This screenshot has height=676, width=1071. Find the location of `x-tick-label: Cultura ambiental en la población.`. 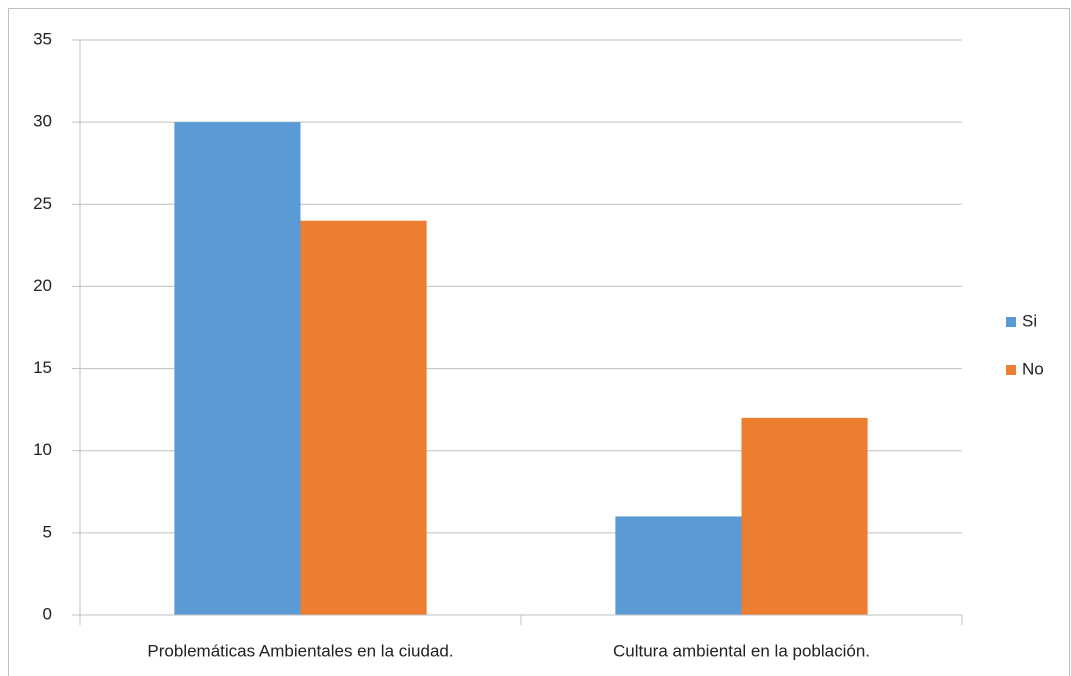

x-tick-label: Cultura ambiental en la población. is located at coordinates (741, 650).